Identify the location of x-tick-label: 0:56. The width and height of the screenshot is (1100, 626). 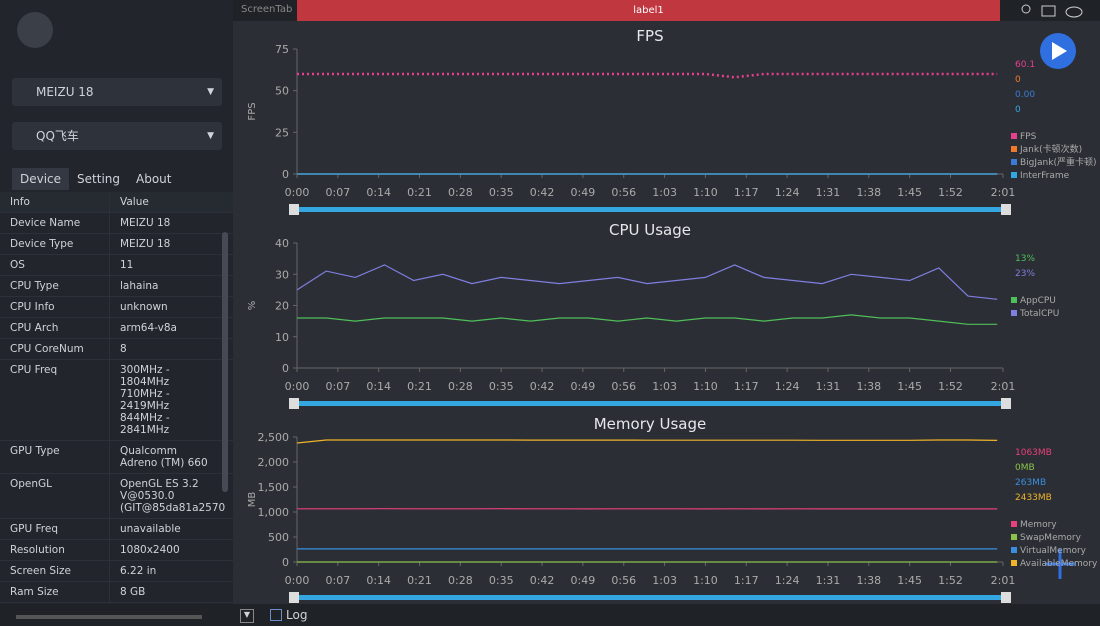
(623, 580).